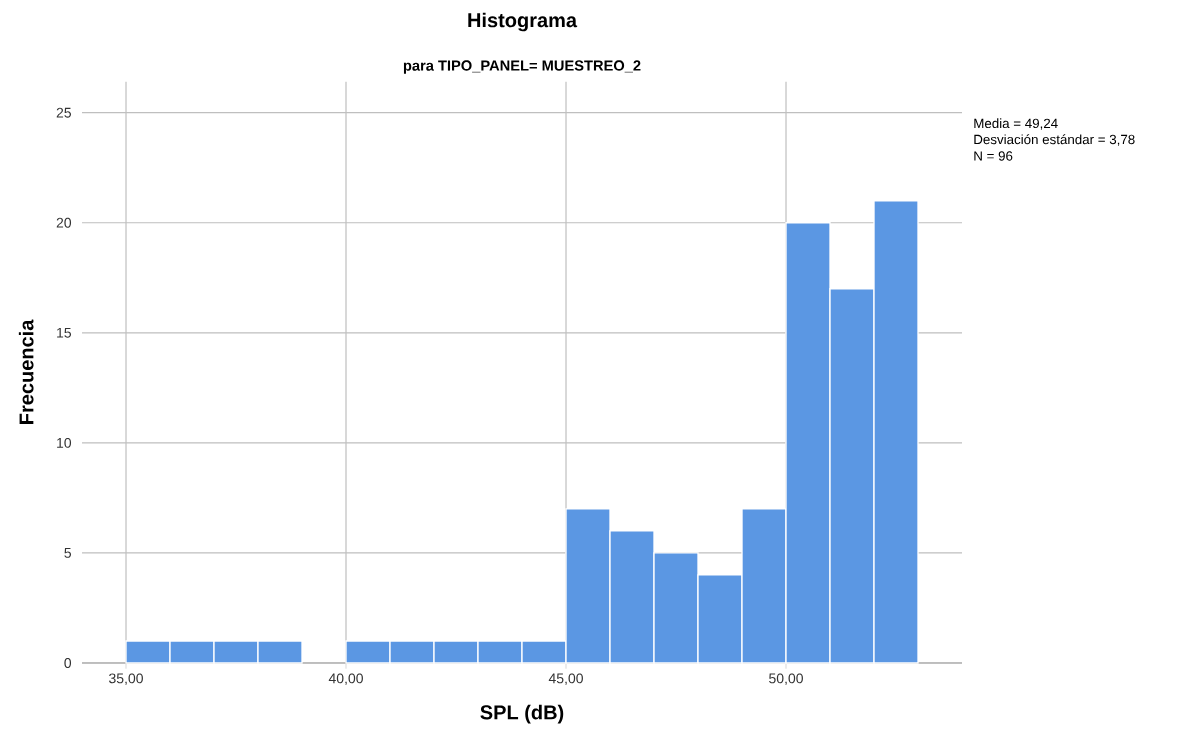 The image size is (1187, 740). Describe the element at coordinates (64, 112) in the screenshot. I see `y-tick-label: 25` at that location.